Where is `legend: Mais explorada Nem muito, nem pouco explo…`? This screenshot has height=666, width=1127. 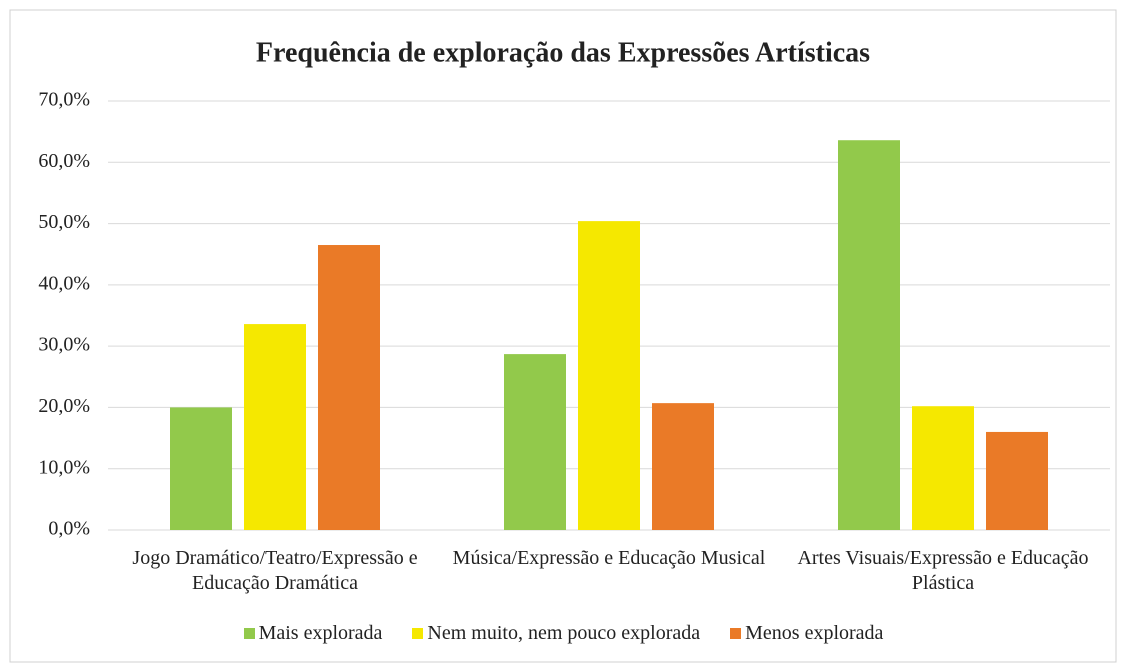 legend: Mais explorada Nem muito, nem pouco explo… is located at coordinates (563, 633).